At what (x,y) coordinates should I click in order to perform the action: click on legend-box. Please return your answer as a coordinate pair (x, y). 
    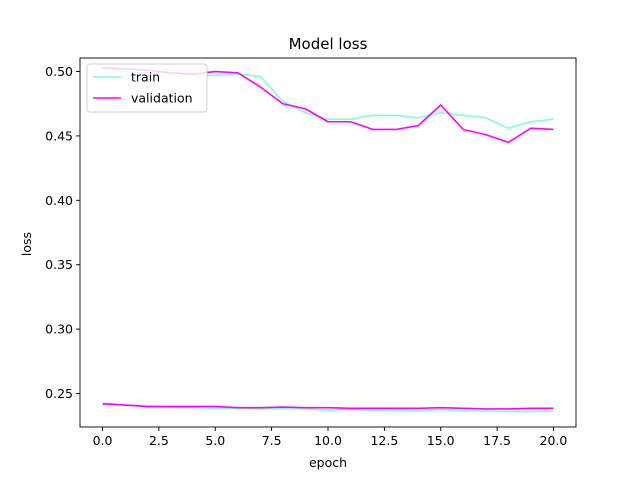
    Looking at the image, I should click on (147, 88).